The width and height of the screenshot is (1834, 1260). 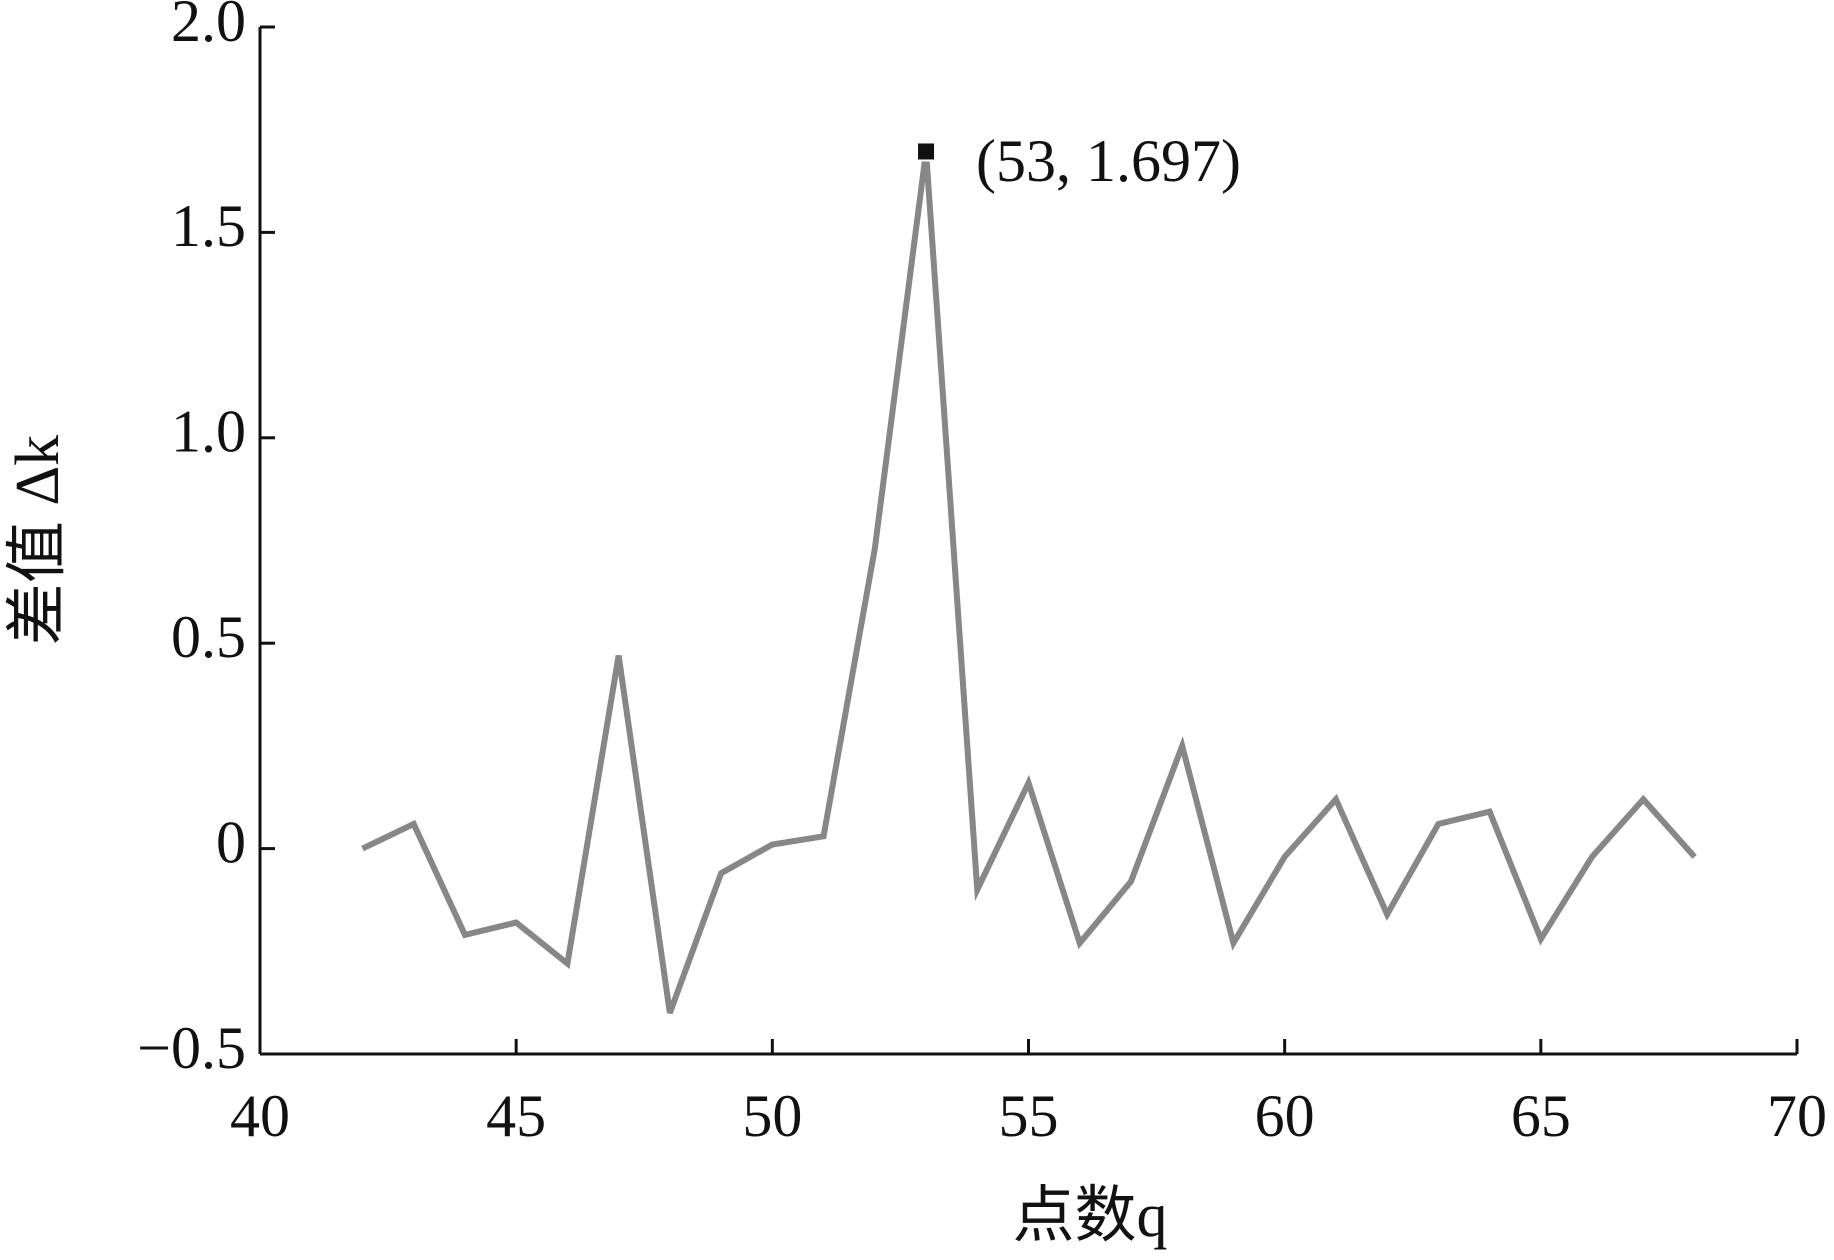 I want to click on y-axis-label: 差值 Δk, so click(x=38, y=540).